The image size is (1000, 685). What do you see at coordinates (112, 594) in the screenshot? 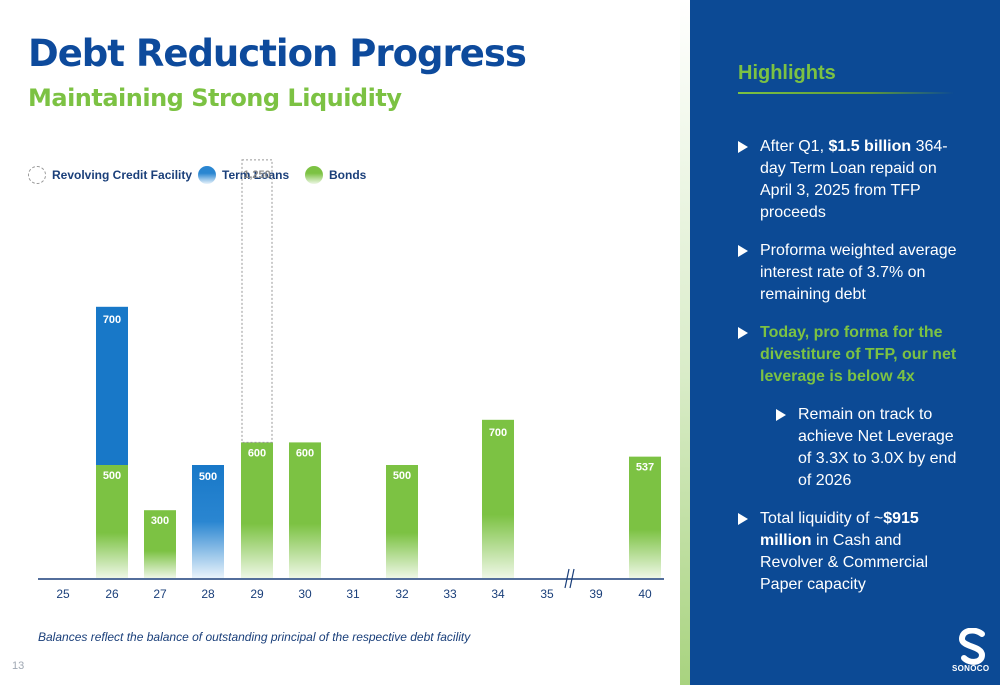
I see `x-tick-label: 26` at bounding box center [112, 594].